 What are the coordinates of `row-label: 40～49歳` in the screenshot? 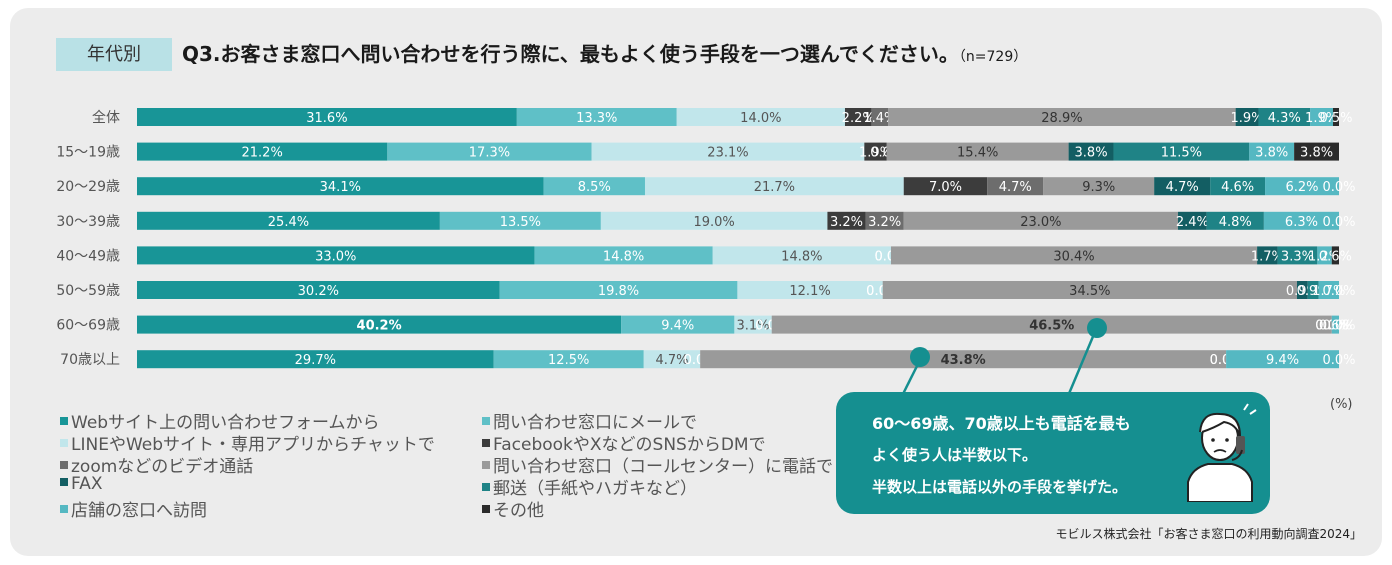 It's located at (88, 256).